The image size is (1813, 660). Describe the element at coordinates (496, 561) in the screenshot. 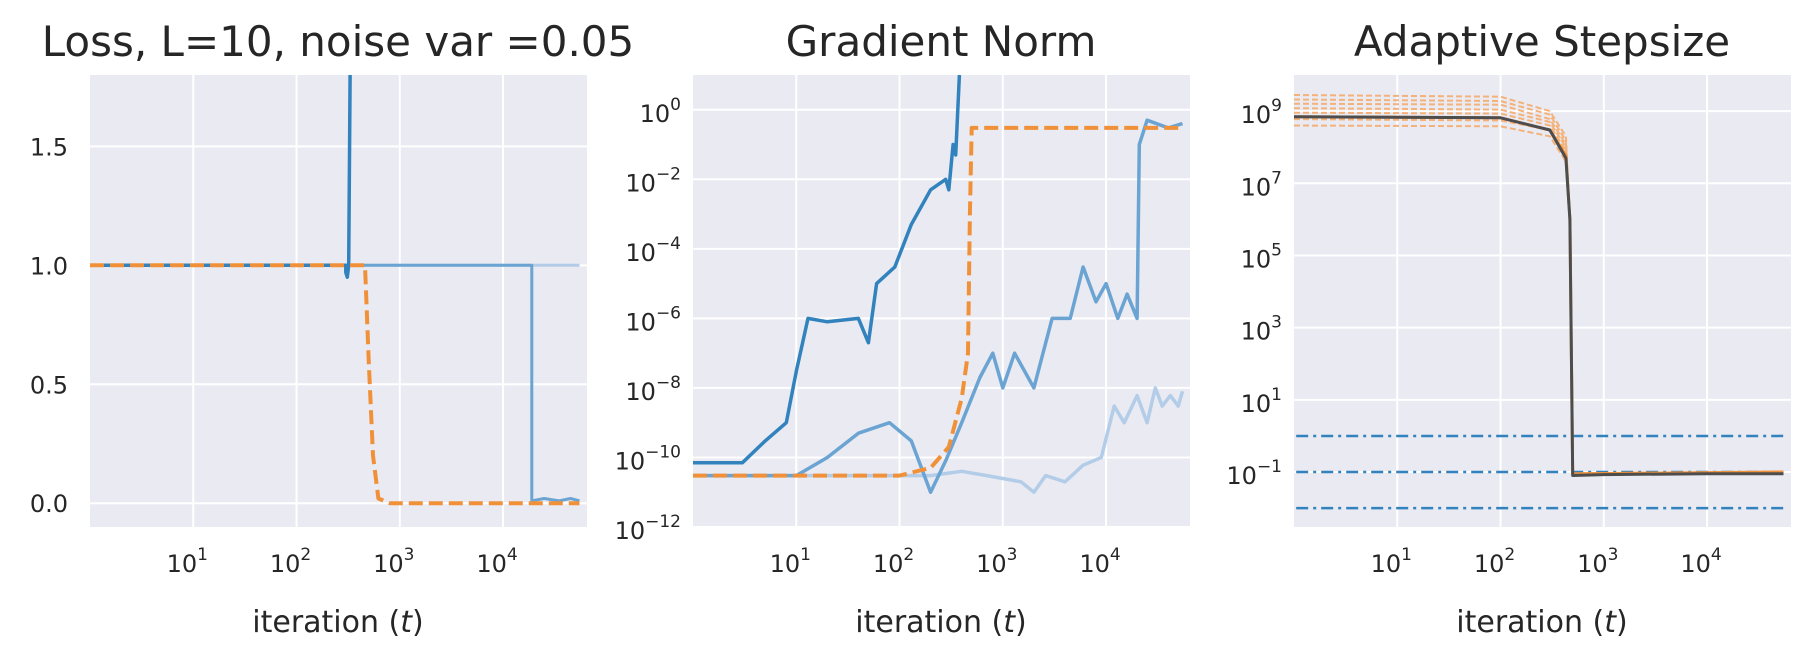

I see `loss-xtick-label-3: 10⁴` at that location.